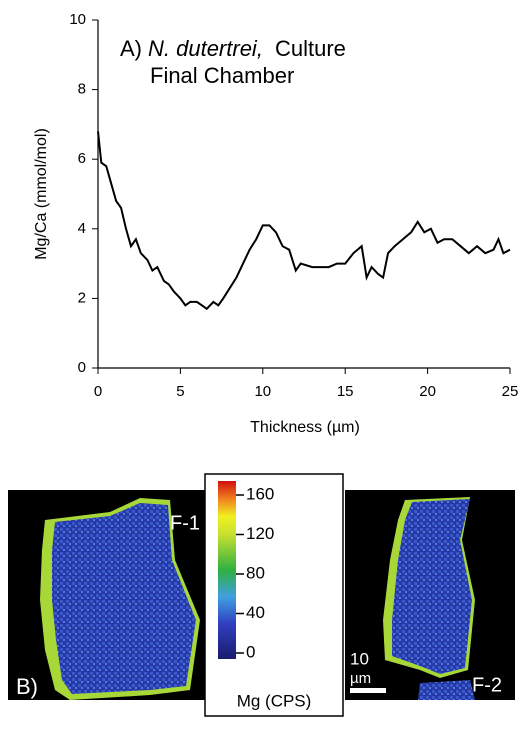  Describe the element at coordinates (274, 700) in the screenshot. I see `colorbar-label: Mg (CPS)` at that location.